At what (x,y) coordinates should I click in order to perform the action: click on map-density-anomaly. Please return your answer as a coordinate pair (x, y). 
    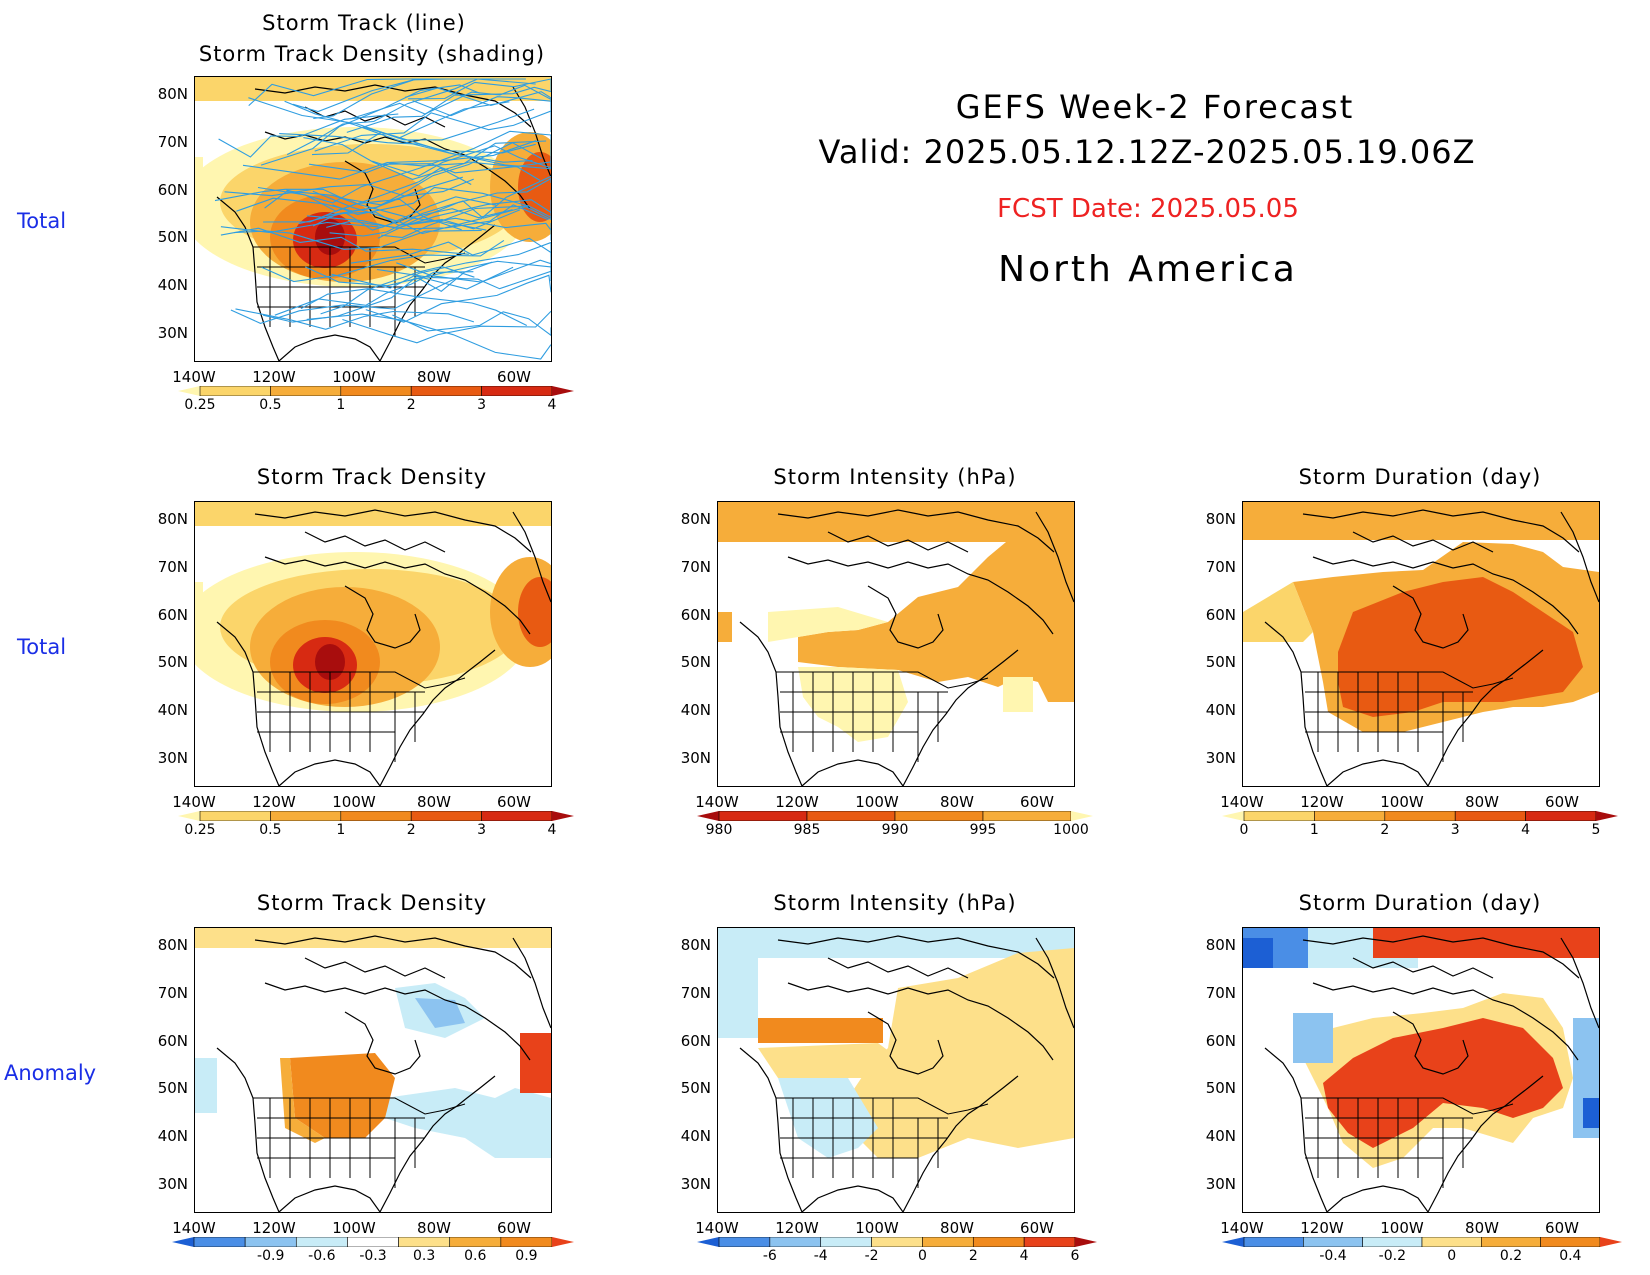
    Looking at the image, I should click on (373, 1070).